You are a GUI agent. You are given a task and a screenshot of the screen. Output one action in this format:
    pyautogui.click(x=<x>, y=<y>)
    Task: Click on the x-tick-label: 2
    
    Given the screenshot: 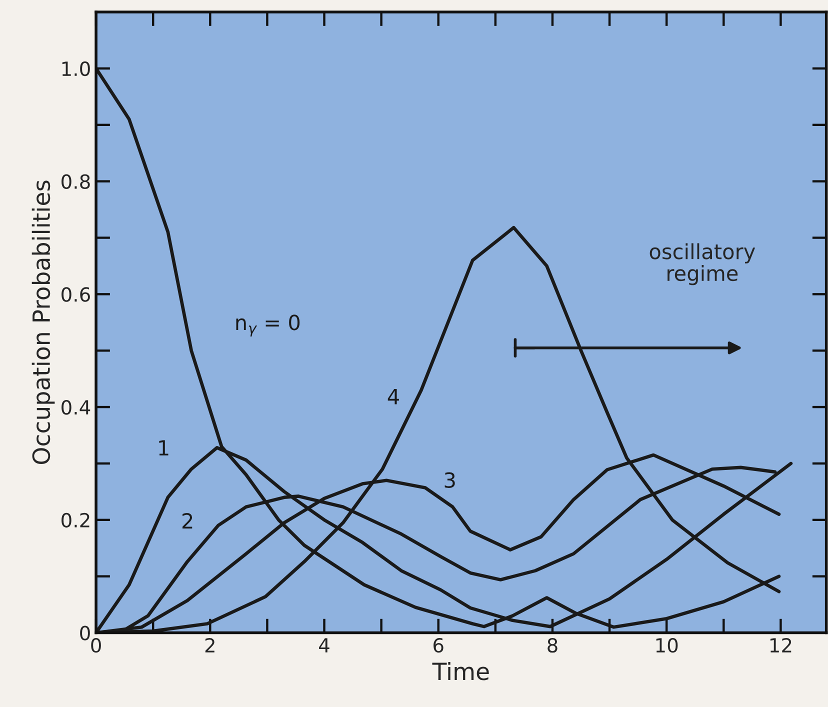 What is the action you would take?
    pyautogui.click(x=209, y=645)
    